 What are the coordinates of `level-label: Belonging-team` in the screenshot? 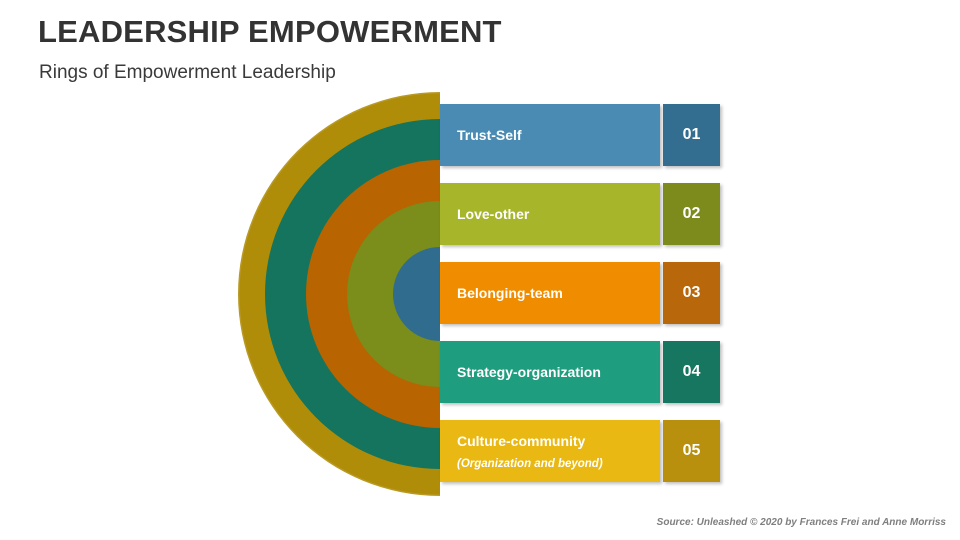 It's located at (510, 293).